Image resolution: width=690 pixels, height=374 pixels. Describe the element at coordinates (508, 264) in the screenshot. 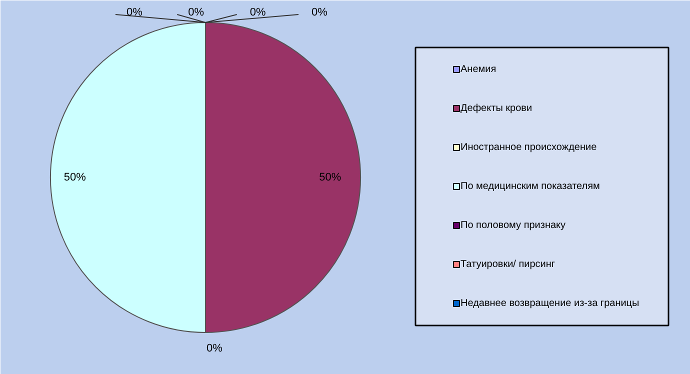

I see `legend-label: Татуировки/ пирсинг` at that location.